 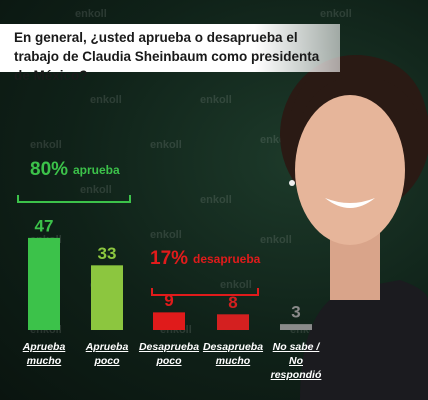 What do you see at coordinates (296, 361) in the screenshot?
I see `category-label: No sabe / No respondió` at bounding box center [296, 361].